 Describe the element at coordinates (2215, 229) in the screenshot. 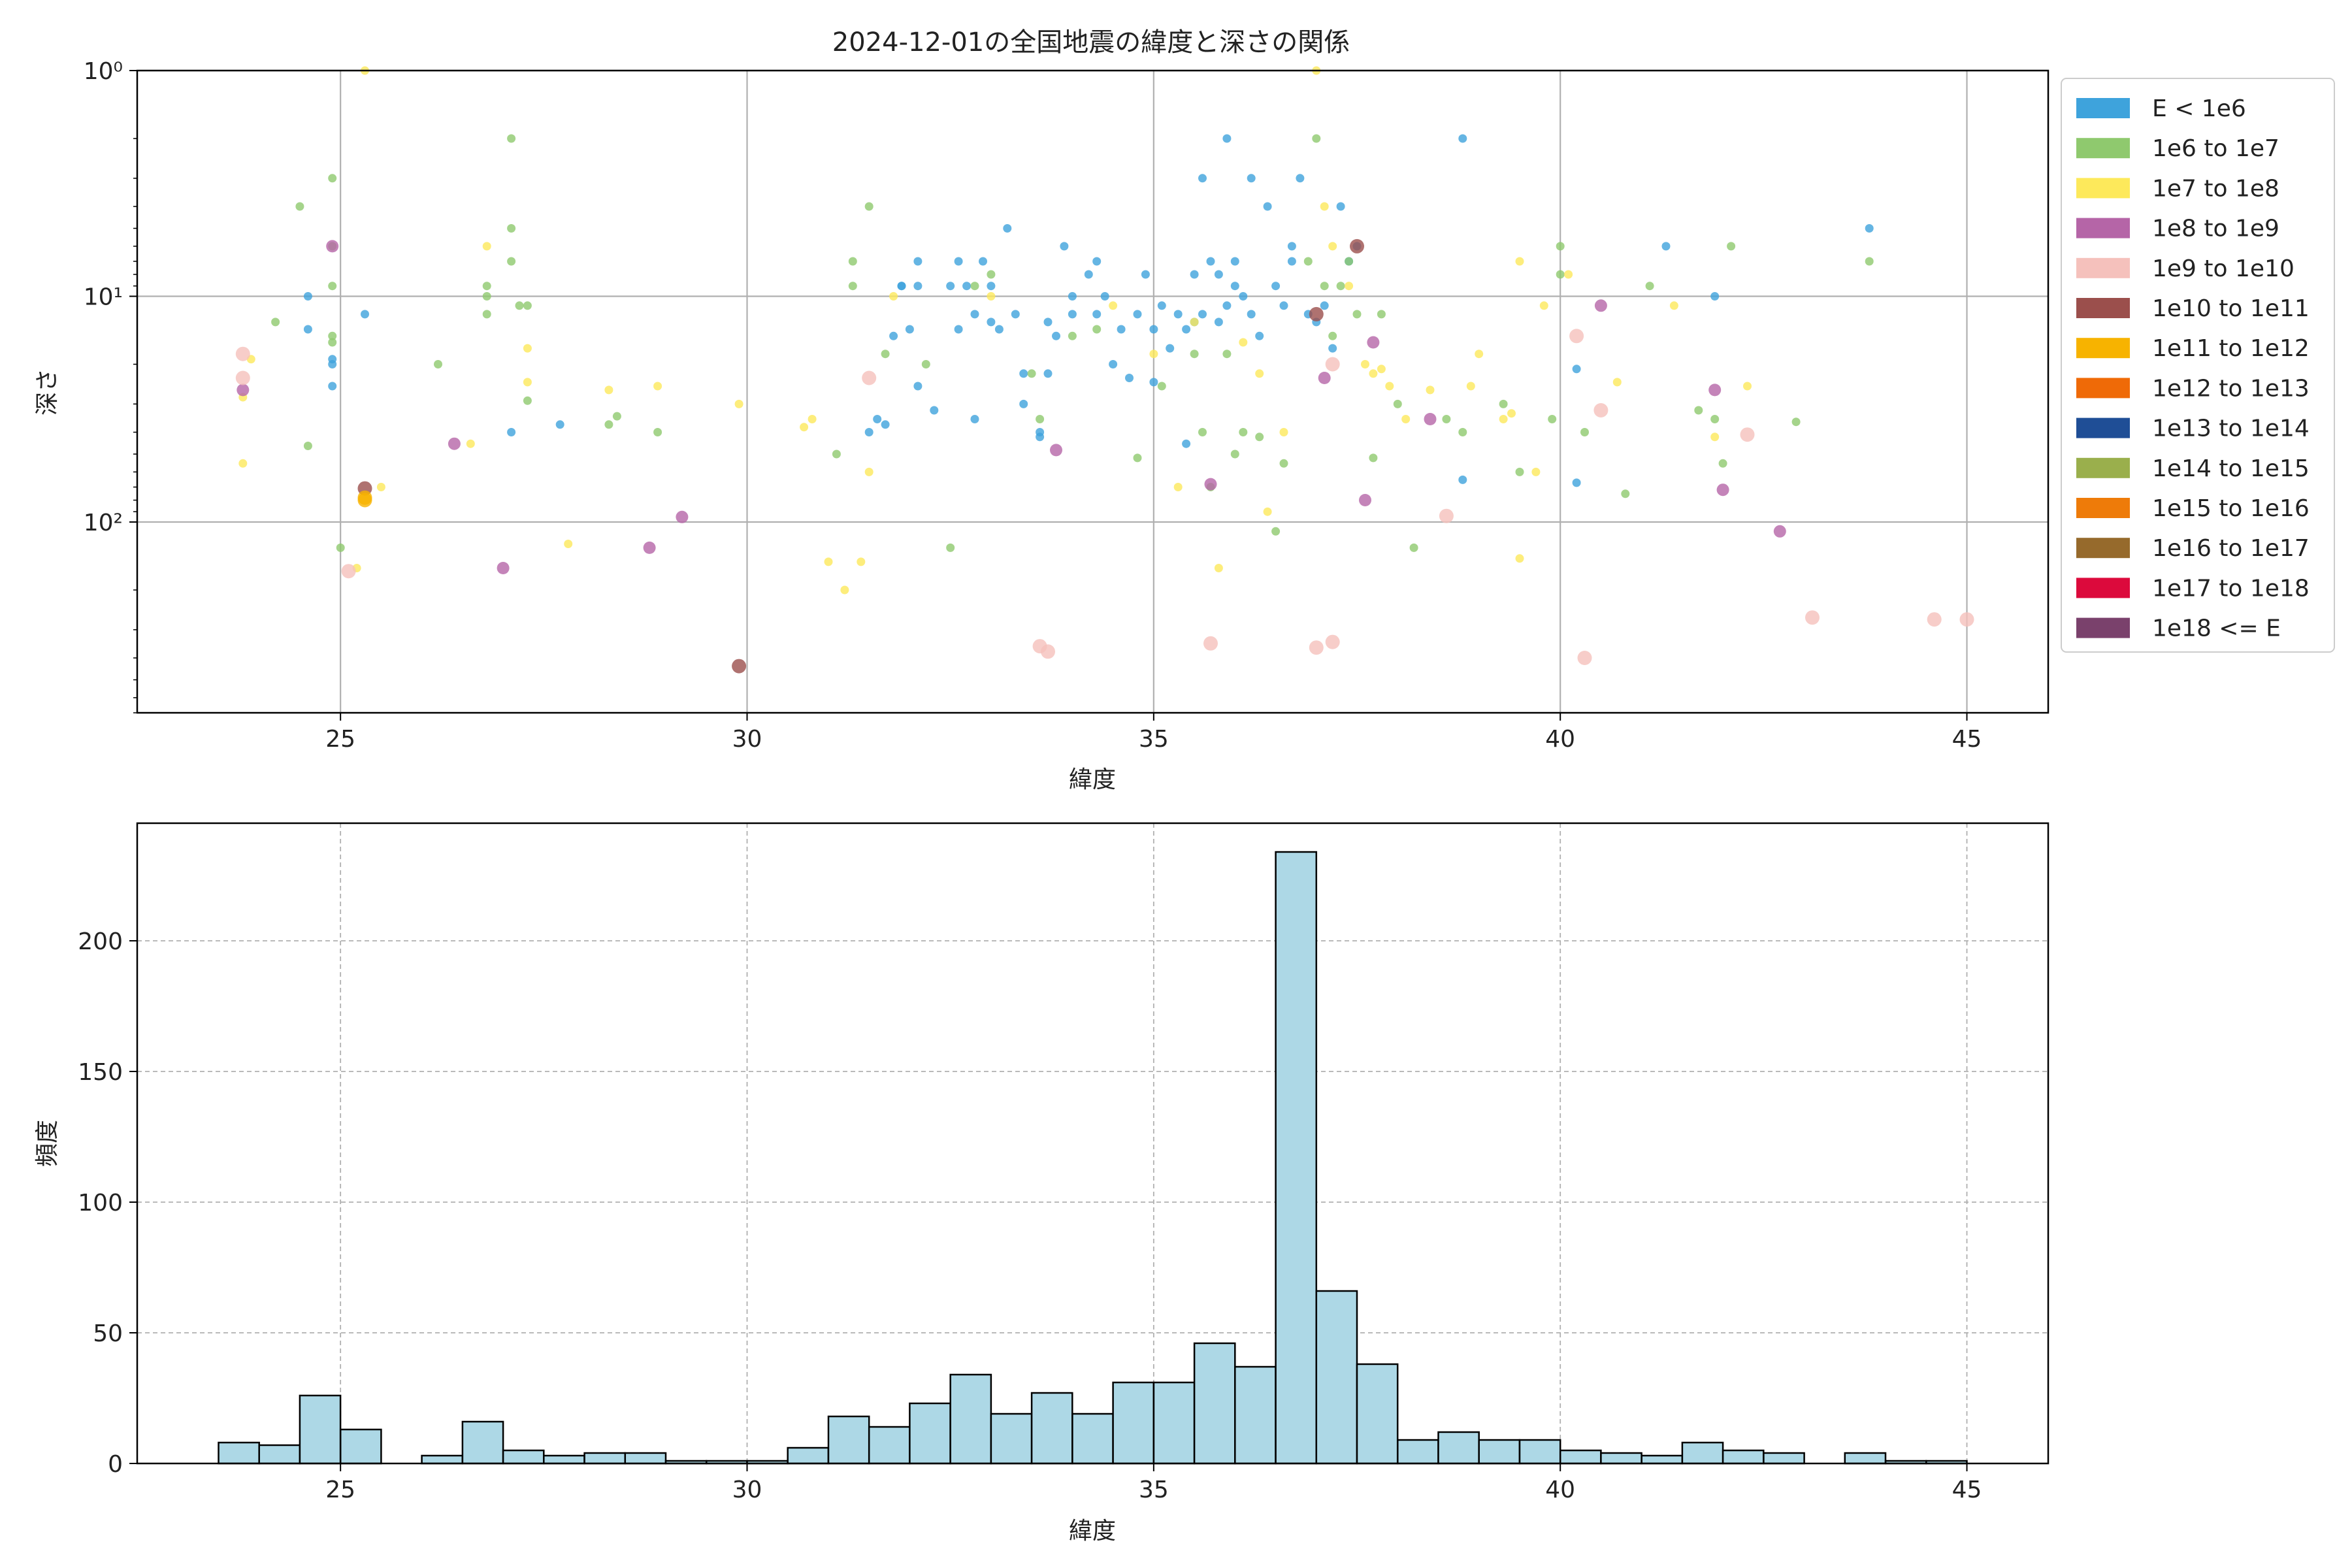

I see `legend-label: 1e8 to 1e9` at that location.